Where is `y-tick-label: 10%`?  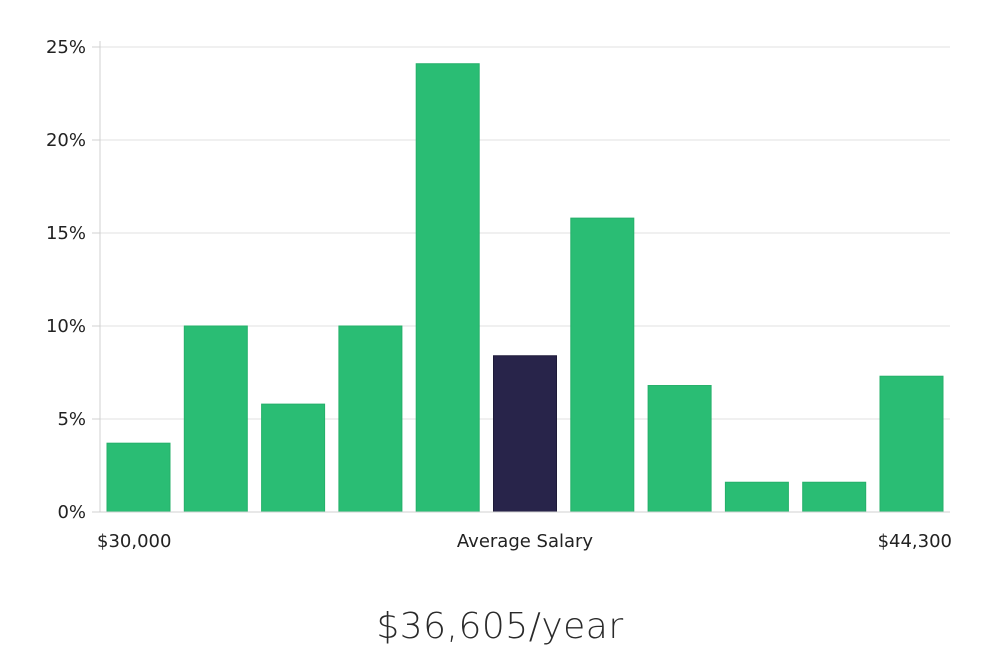 y-tick-label: 10% is located at coordinates (66, 326).